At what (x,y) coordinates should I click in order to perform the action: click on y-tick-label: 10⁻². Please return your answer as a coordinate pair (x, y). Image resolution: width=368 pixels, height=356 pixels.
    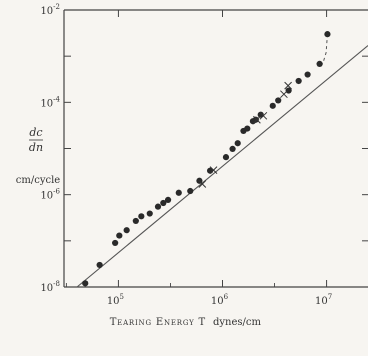
    Looking at the image, I should click on (50, 10).